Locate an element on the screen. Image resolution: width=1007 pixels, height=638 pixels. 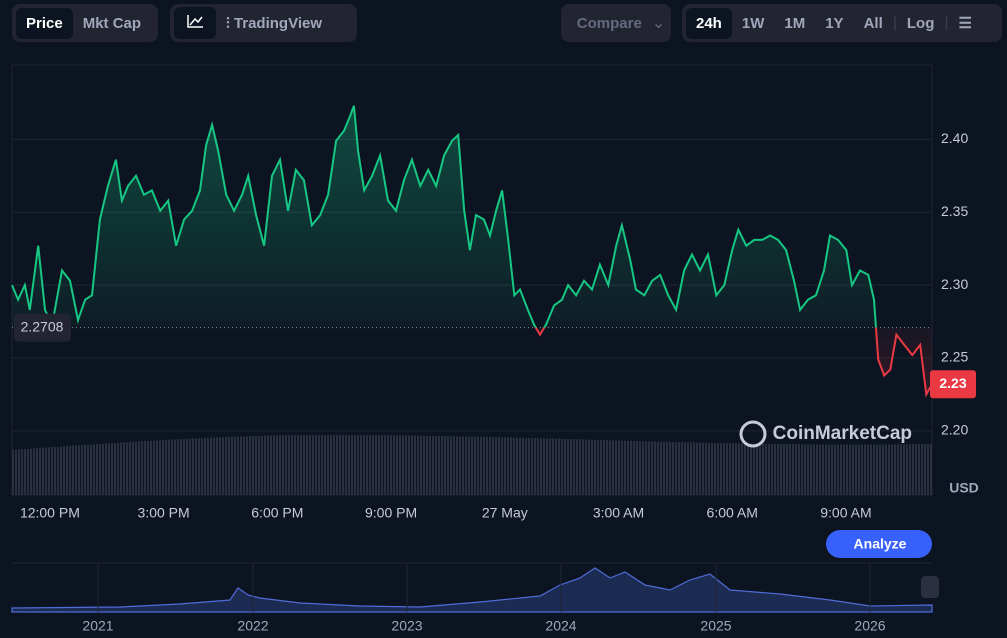
chart-type-group: ⫶ TradingView is located at coordinates (263, 23).